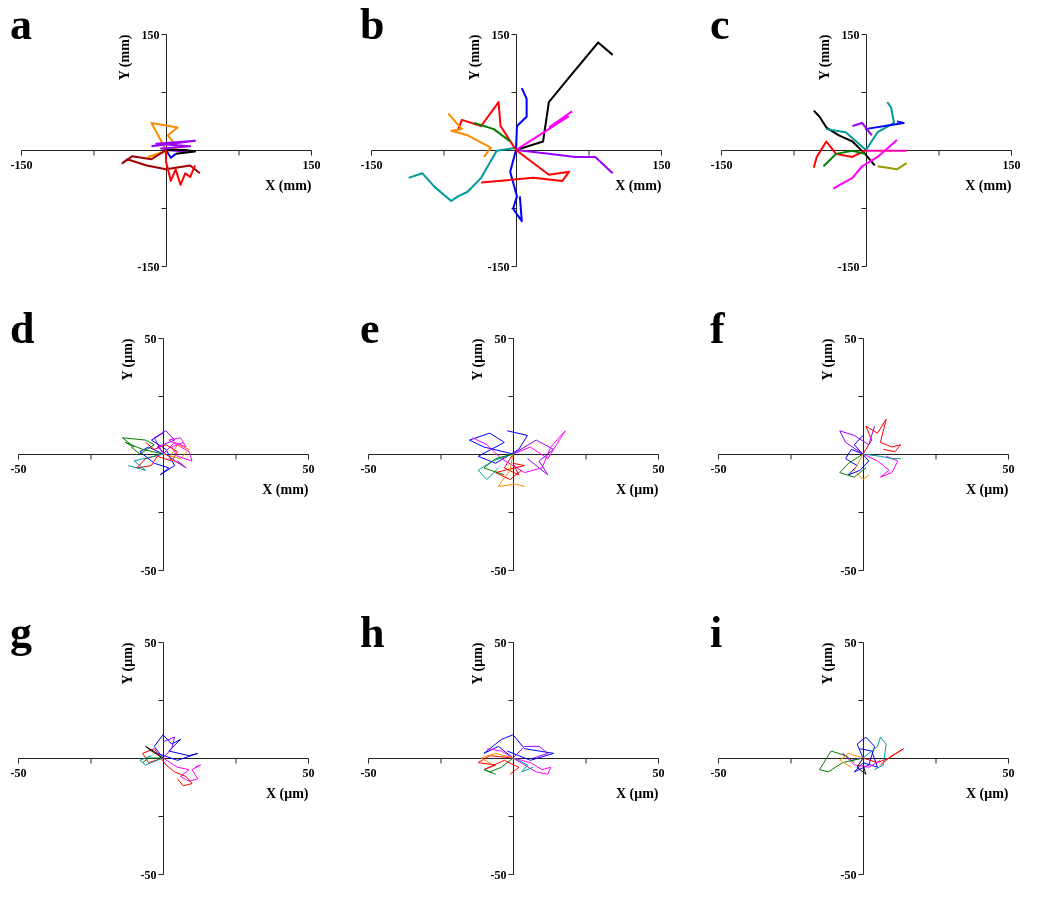 This screenshot has width=1051, height=914. What do you see at coordinates (718, 328) in the screenshot?
I see `chart-title: f` at bounding box center [718, 328].